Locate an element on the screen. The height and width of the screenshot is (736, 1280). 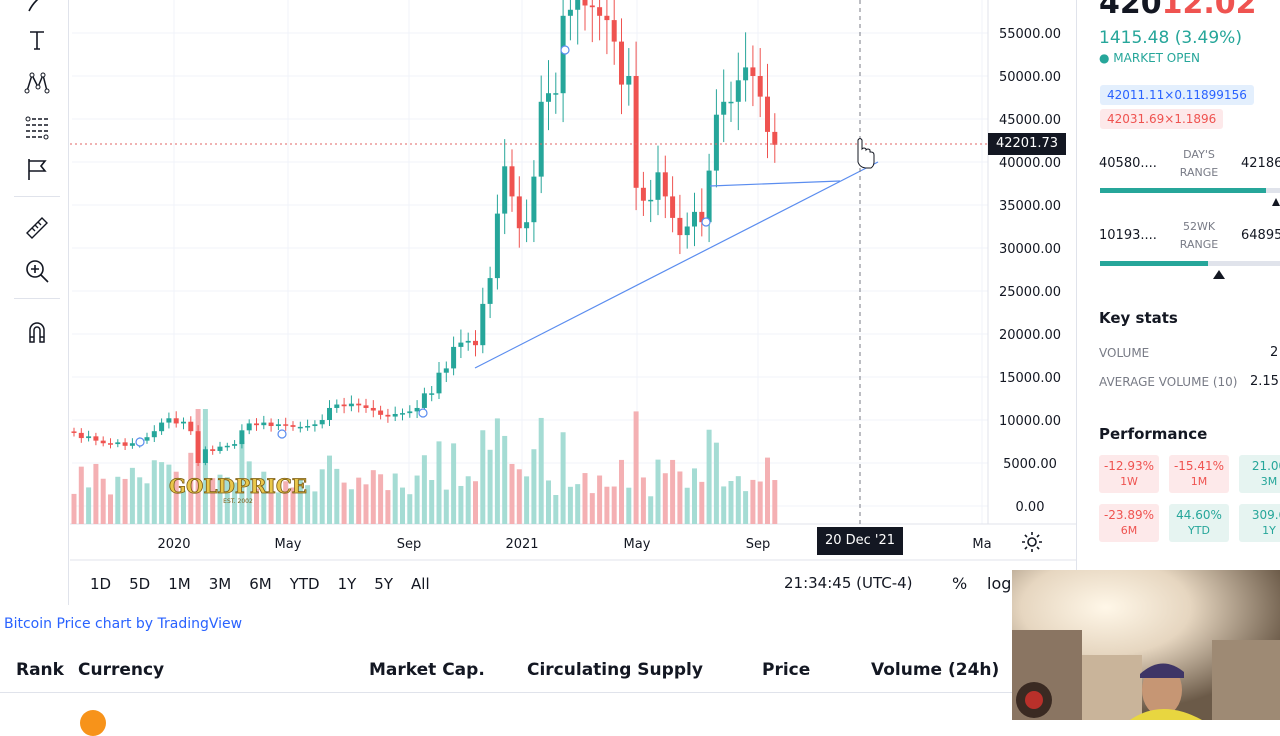
performance-1m: -15.41% 1M is located at coordinates (1199, 474).